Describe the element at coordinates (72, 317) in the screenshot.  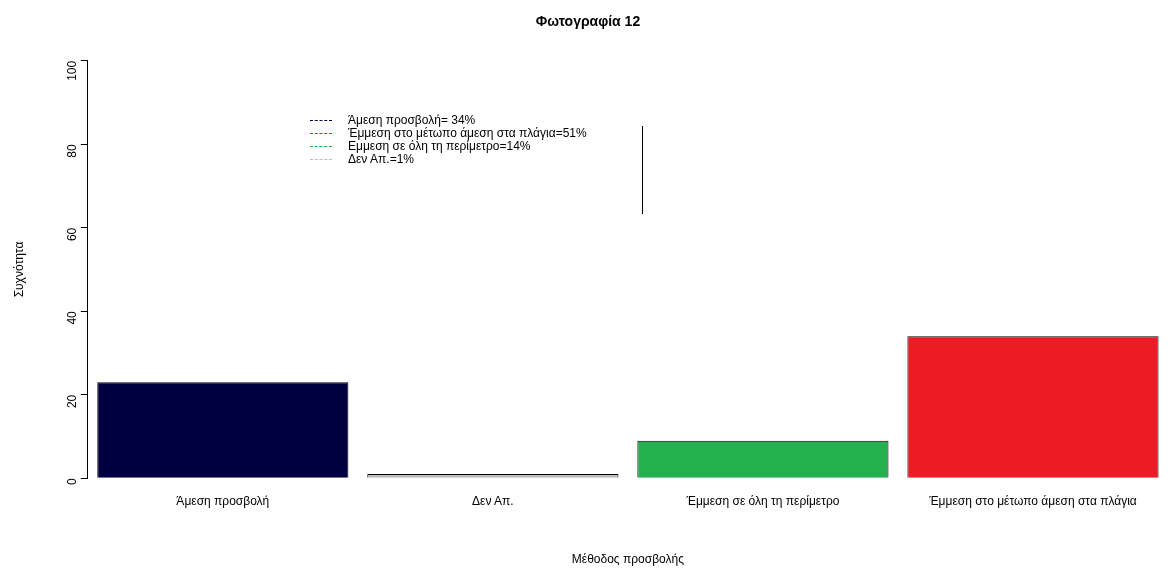
I see `y-tick-label: 40` at that location.